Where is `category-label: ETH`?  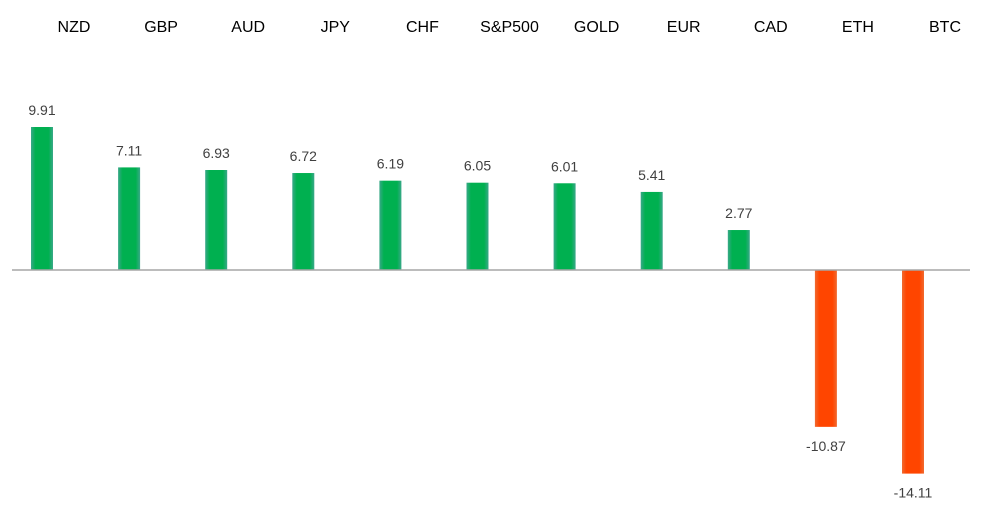
category-label: ETH is located at coordinates (858, 27).